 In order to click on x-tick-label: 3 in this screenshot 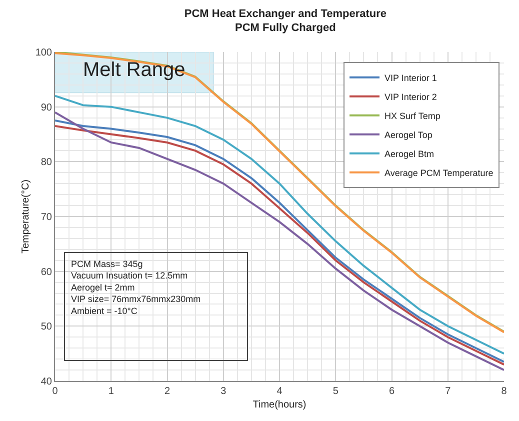, I will do `click(223, 391)`.